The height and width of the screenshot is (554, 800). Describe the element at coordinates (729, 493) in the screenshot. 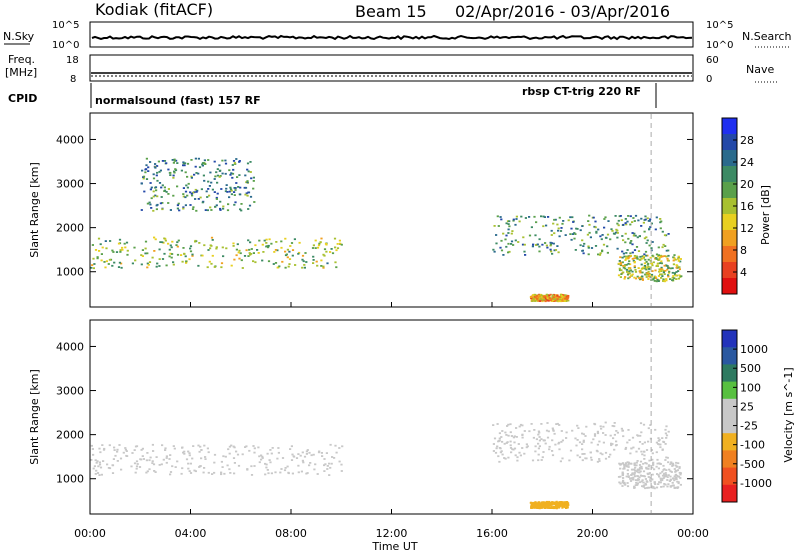

I see `colorbar-swatch` at that location.